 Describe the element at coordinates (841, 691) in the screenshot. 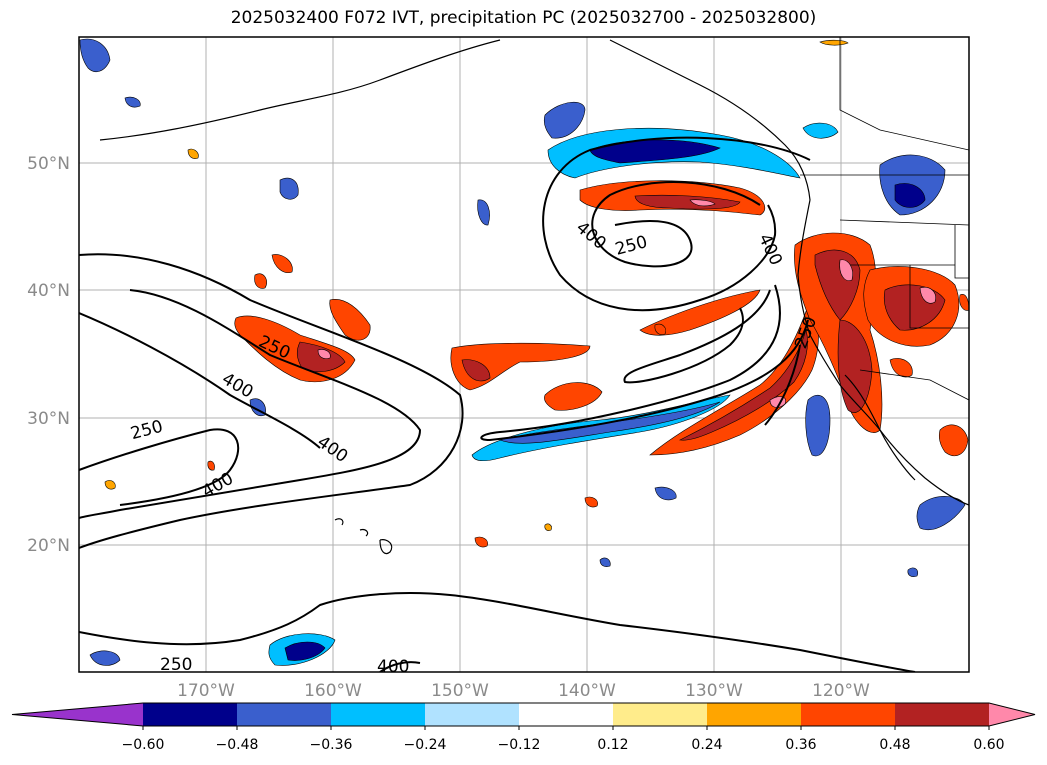

I see `lon-label: 120°W` at that location.